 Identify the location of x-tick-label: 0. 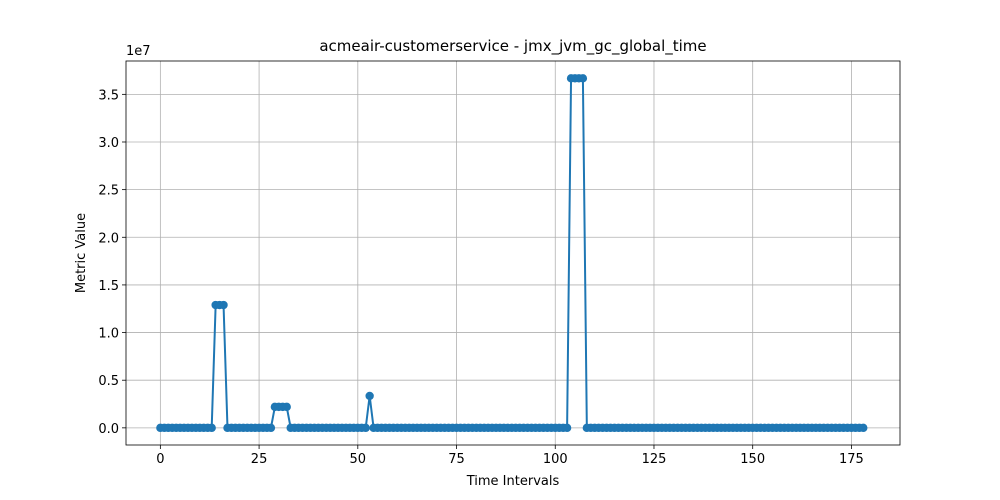
(160, 459).